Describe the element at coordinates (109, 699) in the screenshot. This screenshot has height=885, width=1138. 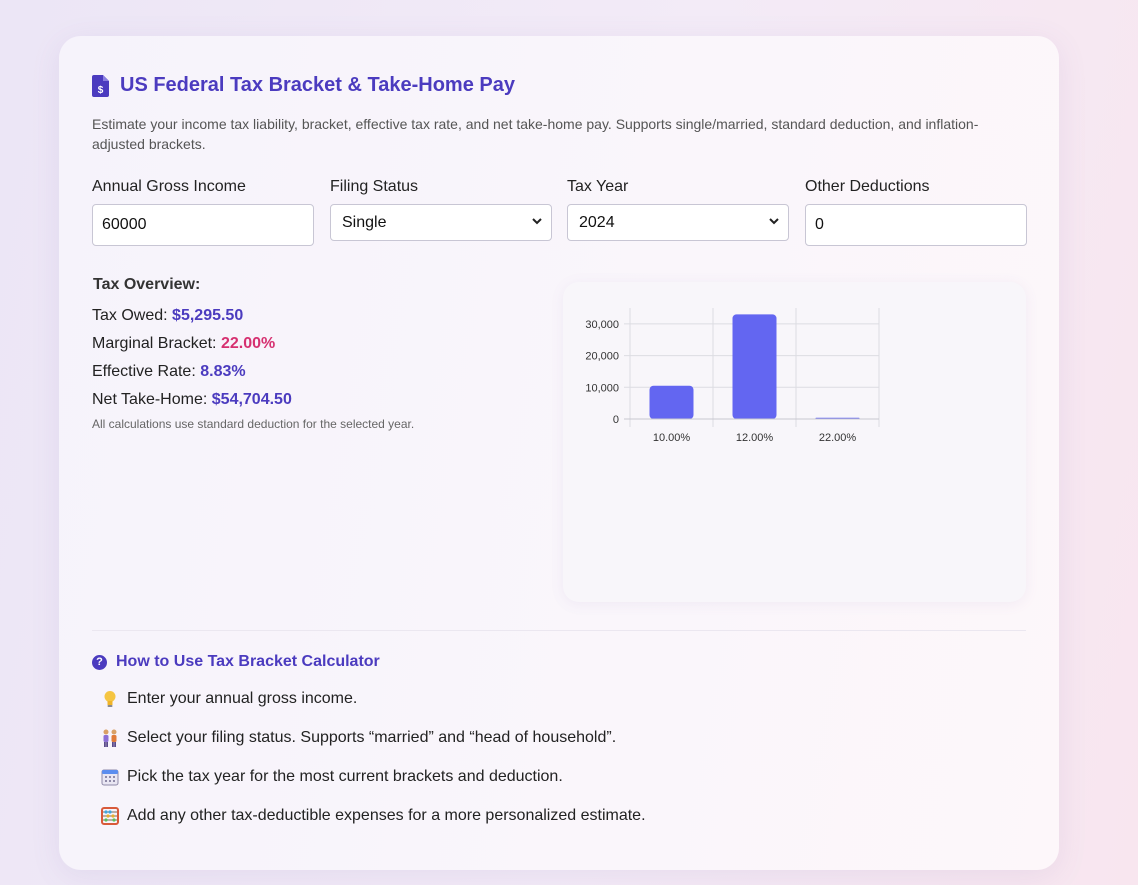
I see `lightbulb-icon` at that location.